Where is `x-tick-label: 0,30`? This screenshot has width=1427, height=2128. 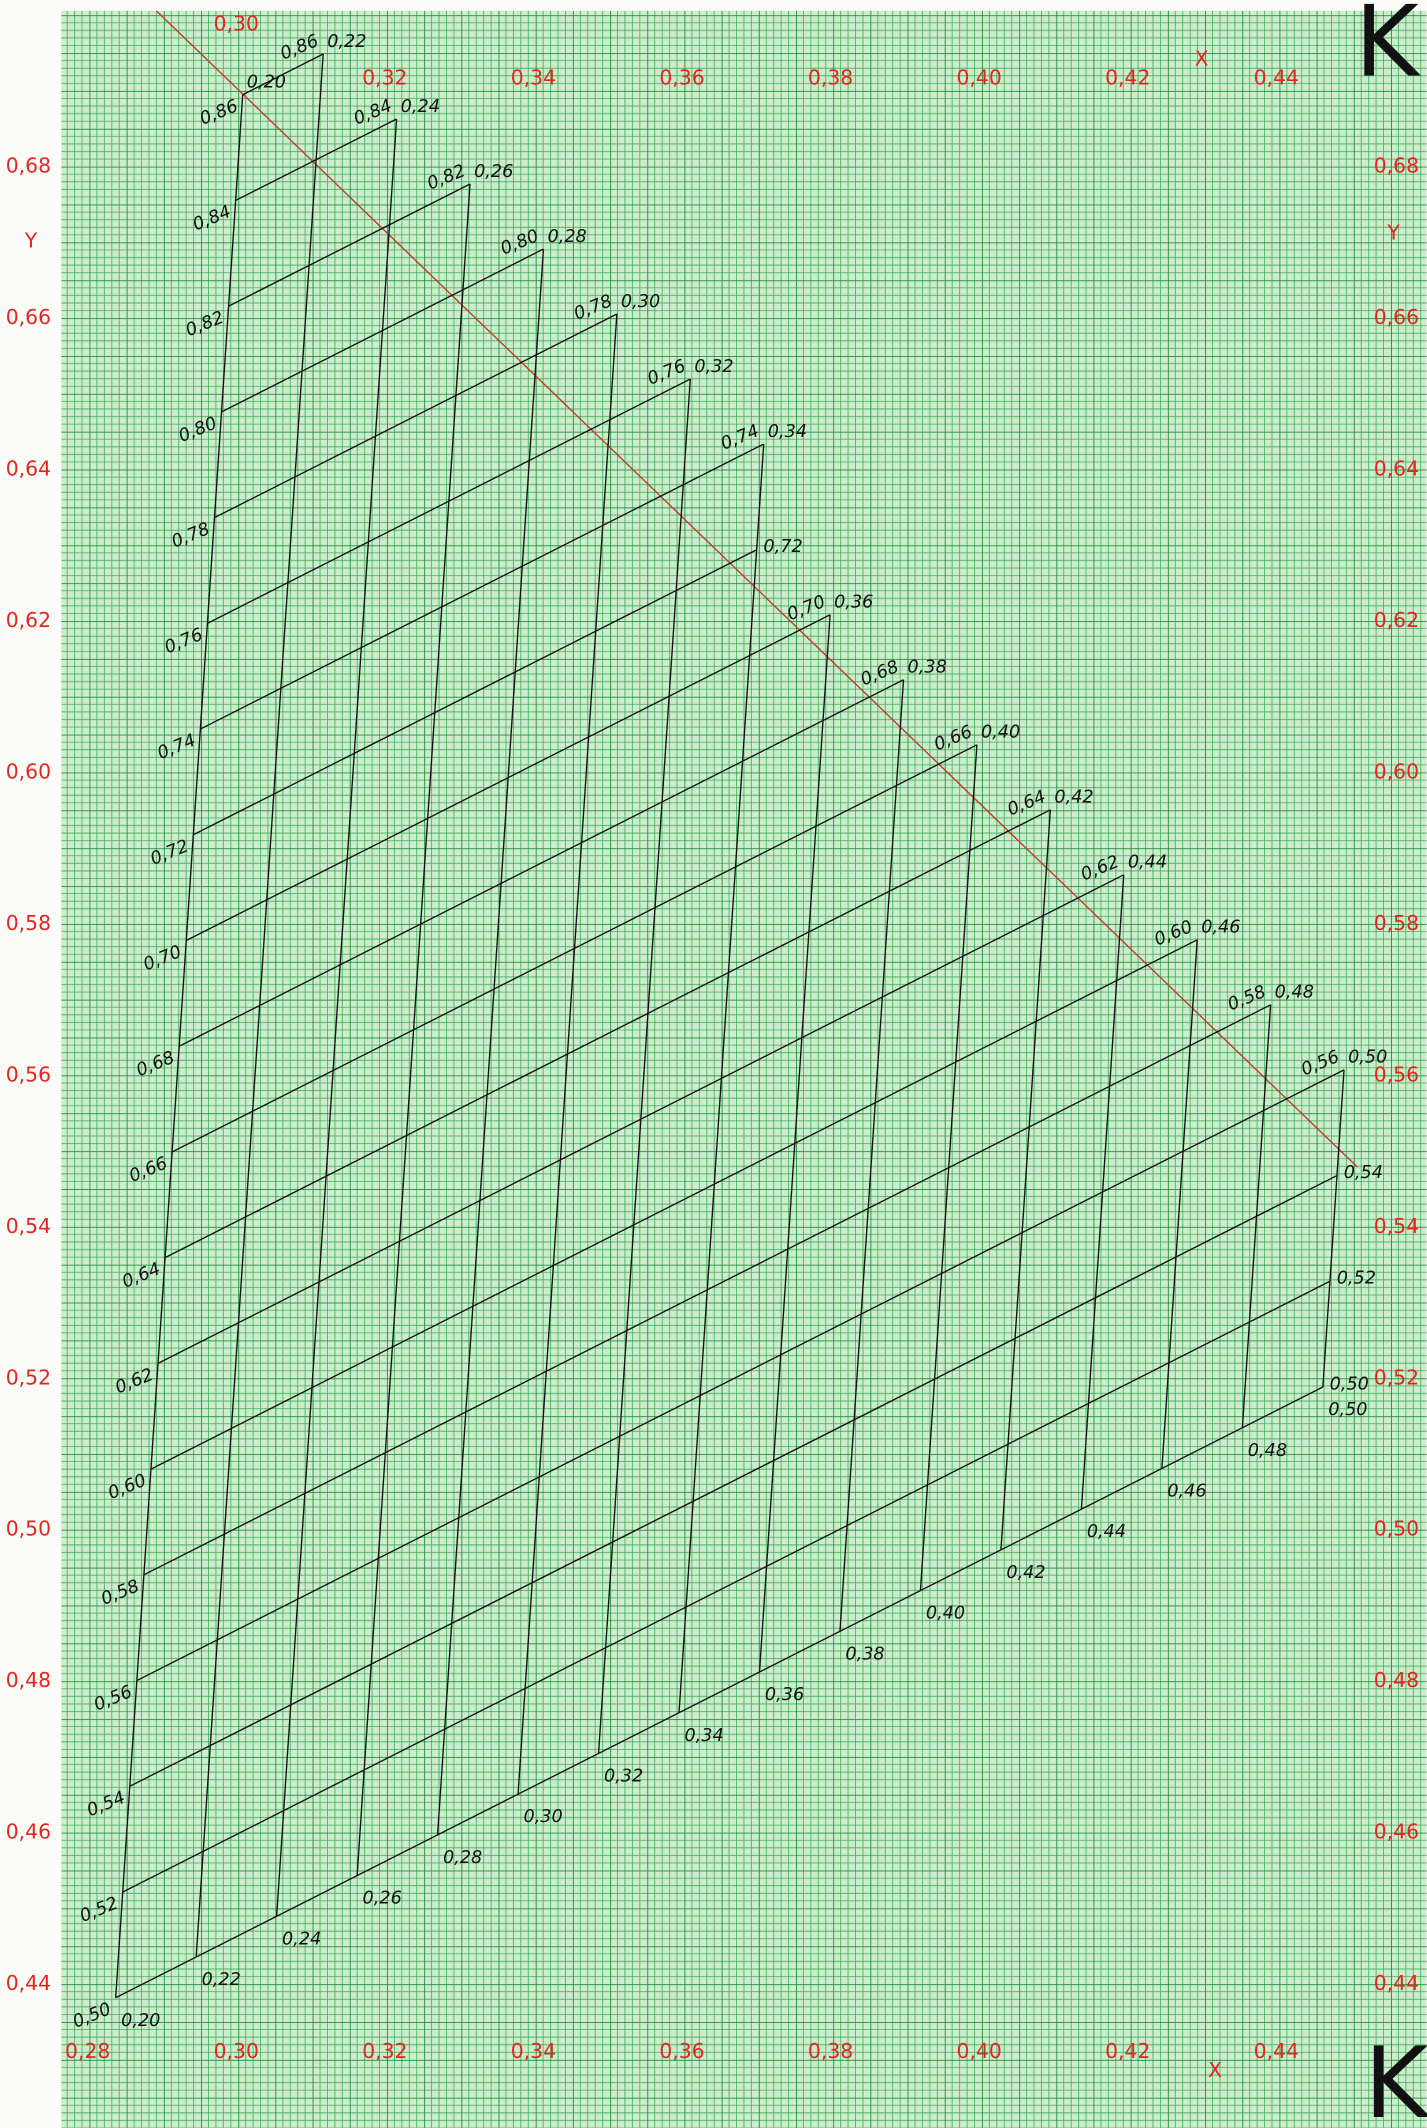 x-tick-label: 0,30 is located at coordinates (236, 23).